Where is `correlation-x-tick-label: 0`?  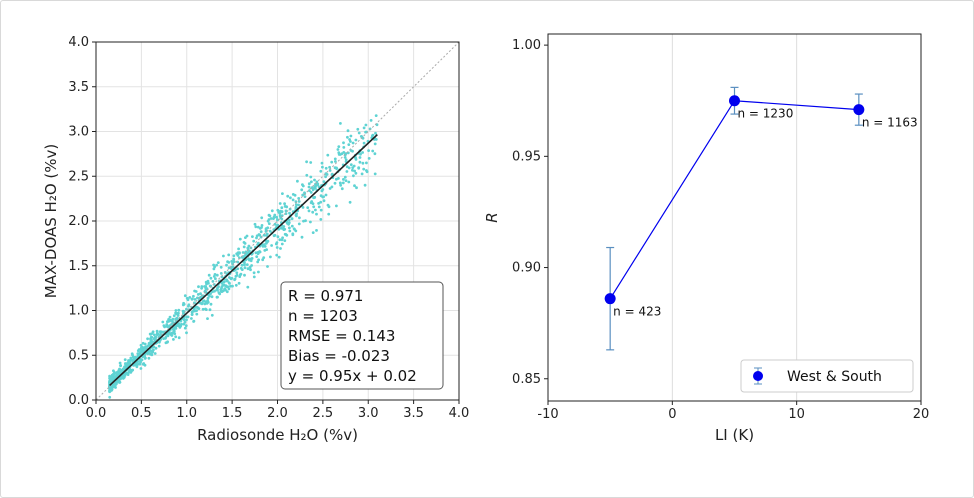
correlation-x-tick-label: 0 is located at coordinates (672, 414).